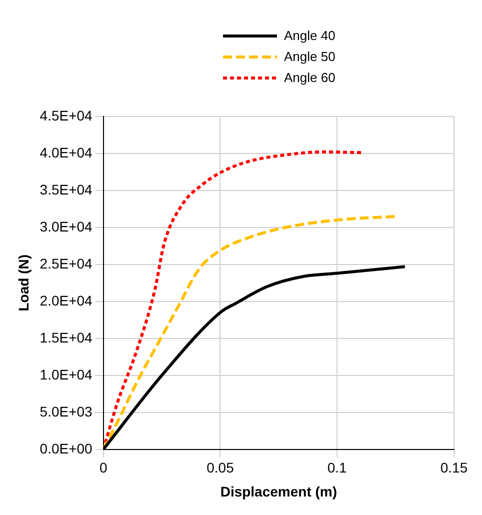  What do you see at coordinates (103, 468) in the screenshot?
I see `x-tick-label: 0` at bounding box center [103, 468].